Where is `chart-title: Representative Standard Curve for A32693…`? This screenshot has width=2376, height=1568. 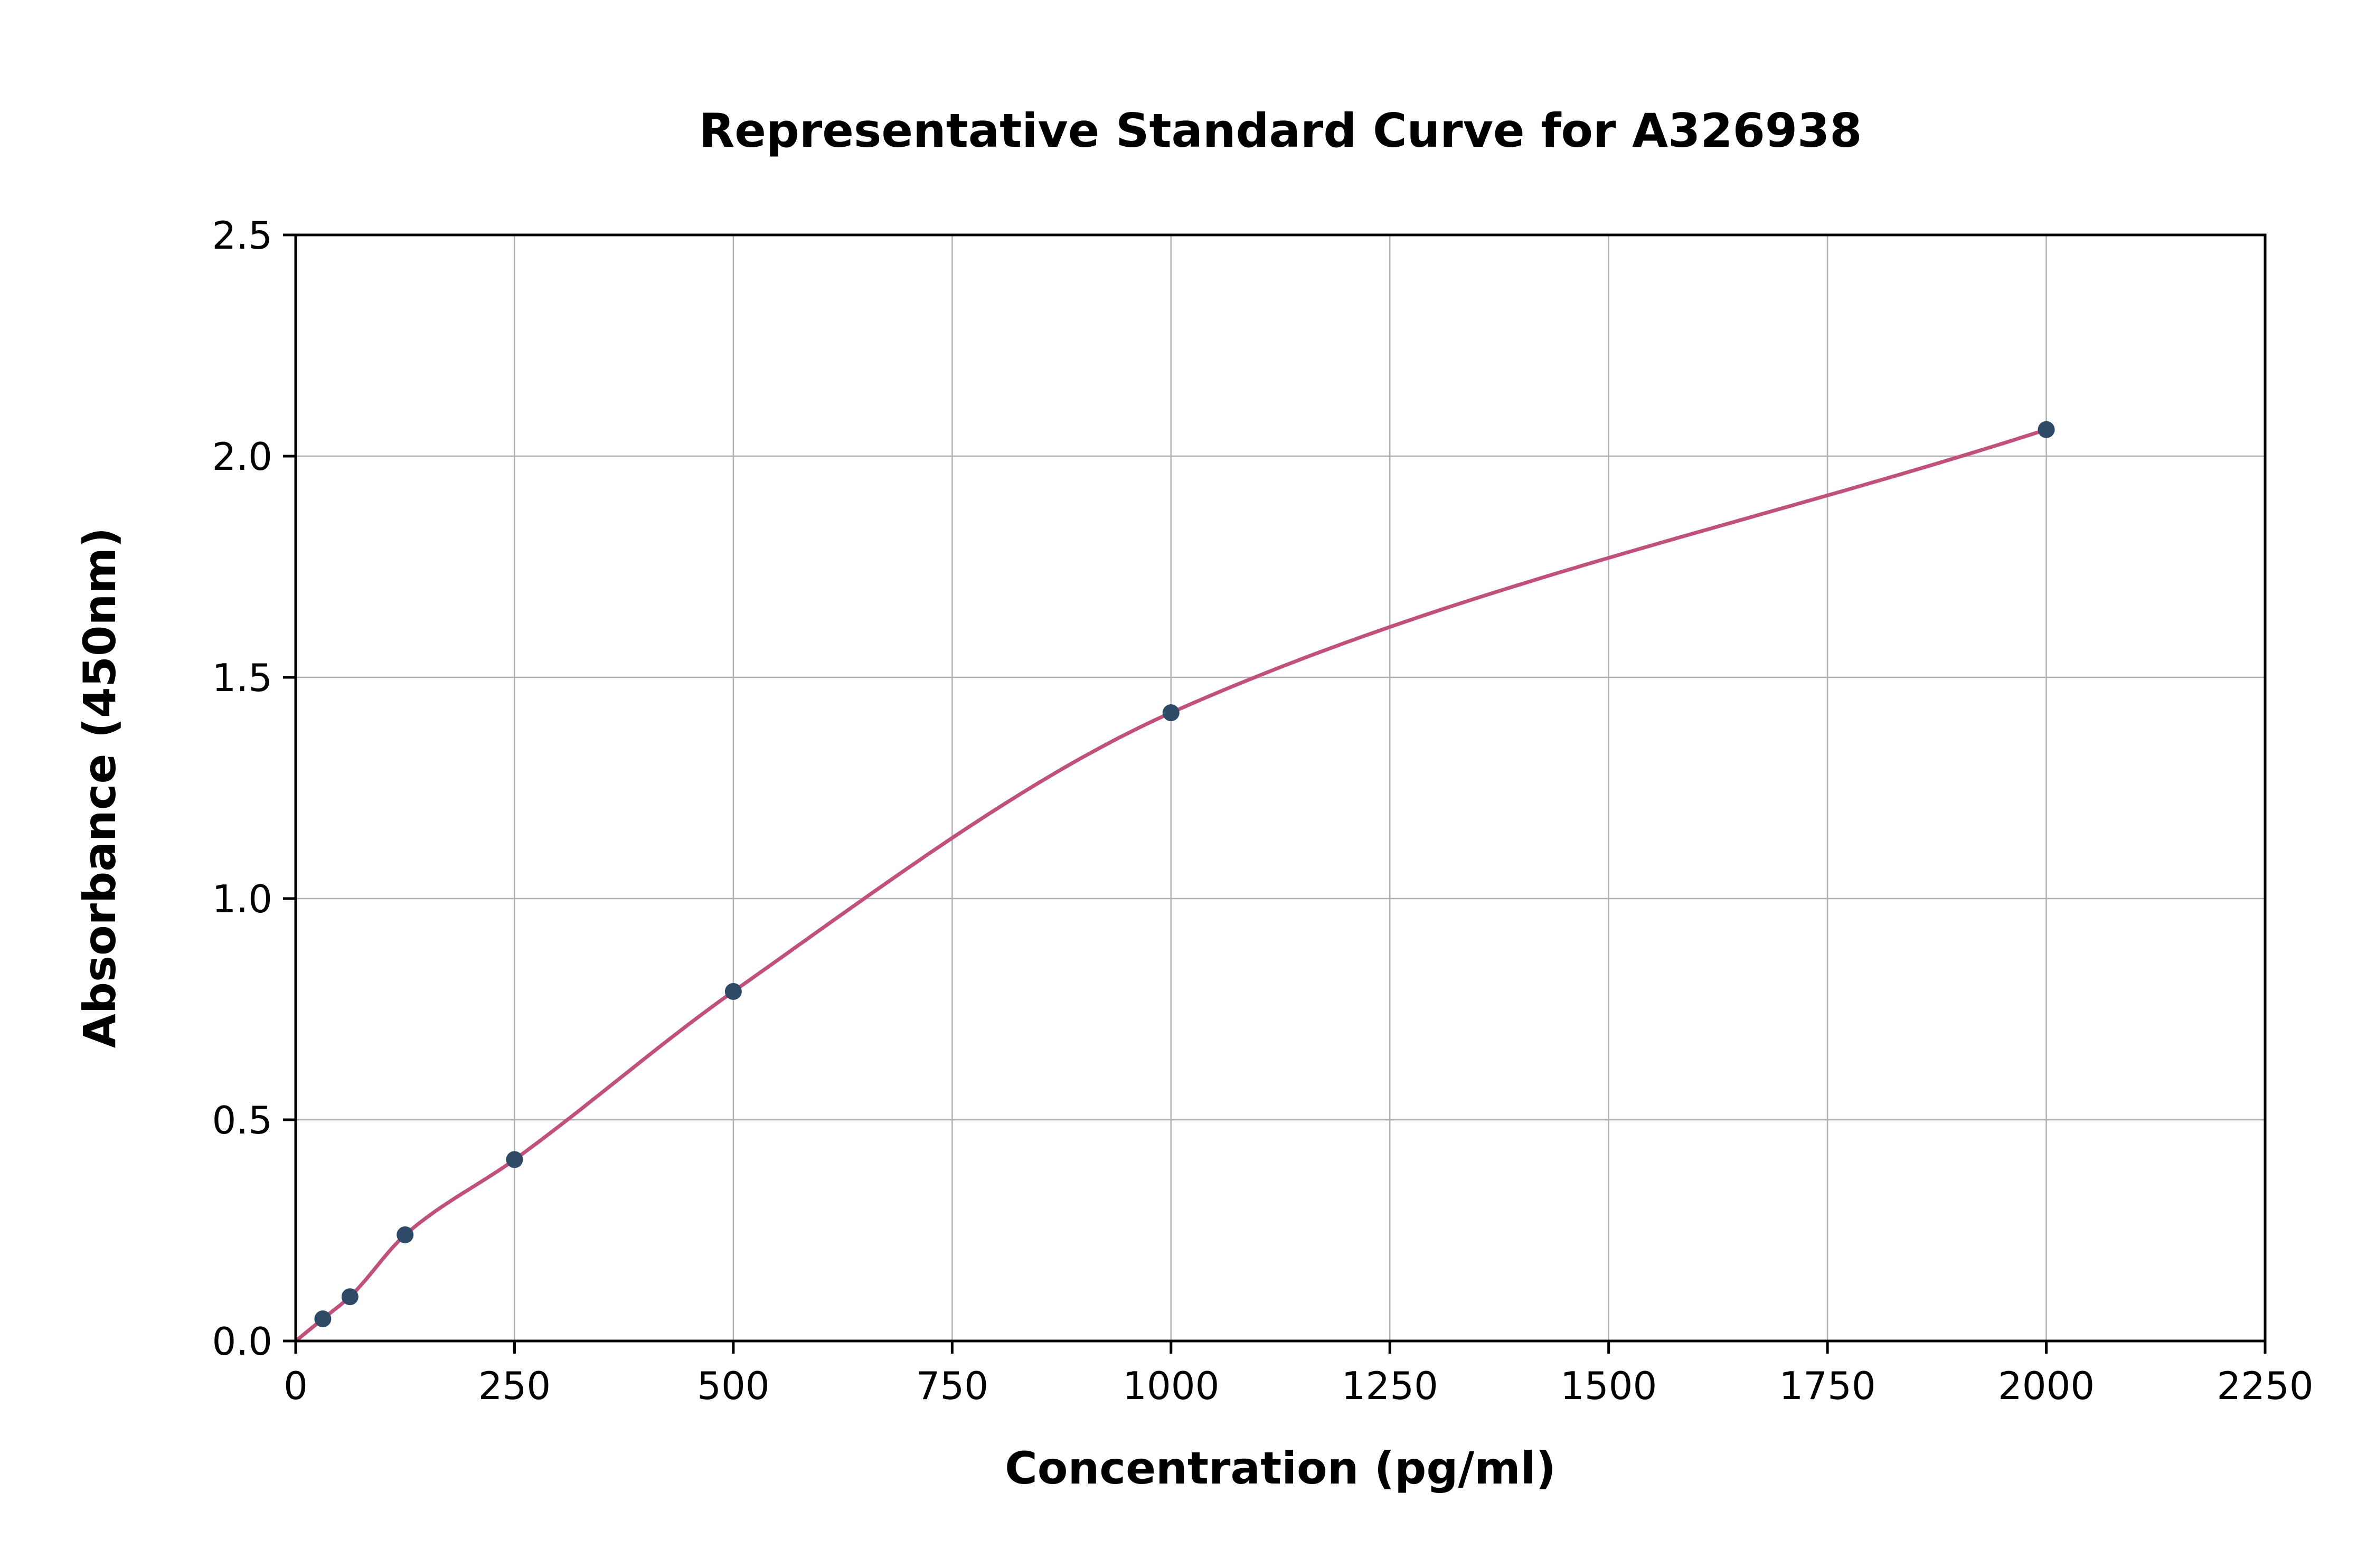
chart-title: Representative Standard Curve for A32693… is located at coordinates (1280, 130).